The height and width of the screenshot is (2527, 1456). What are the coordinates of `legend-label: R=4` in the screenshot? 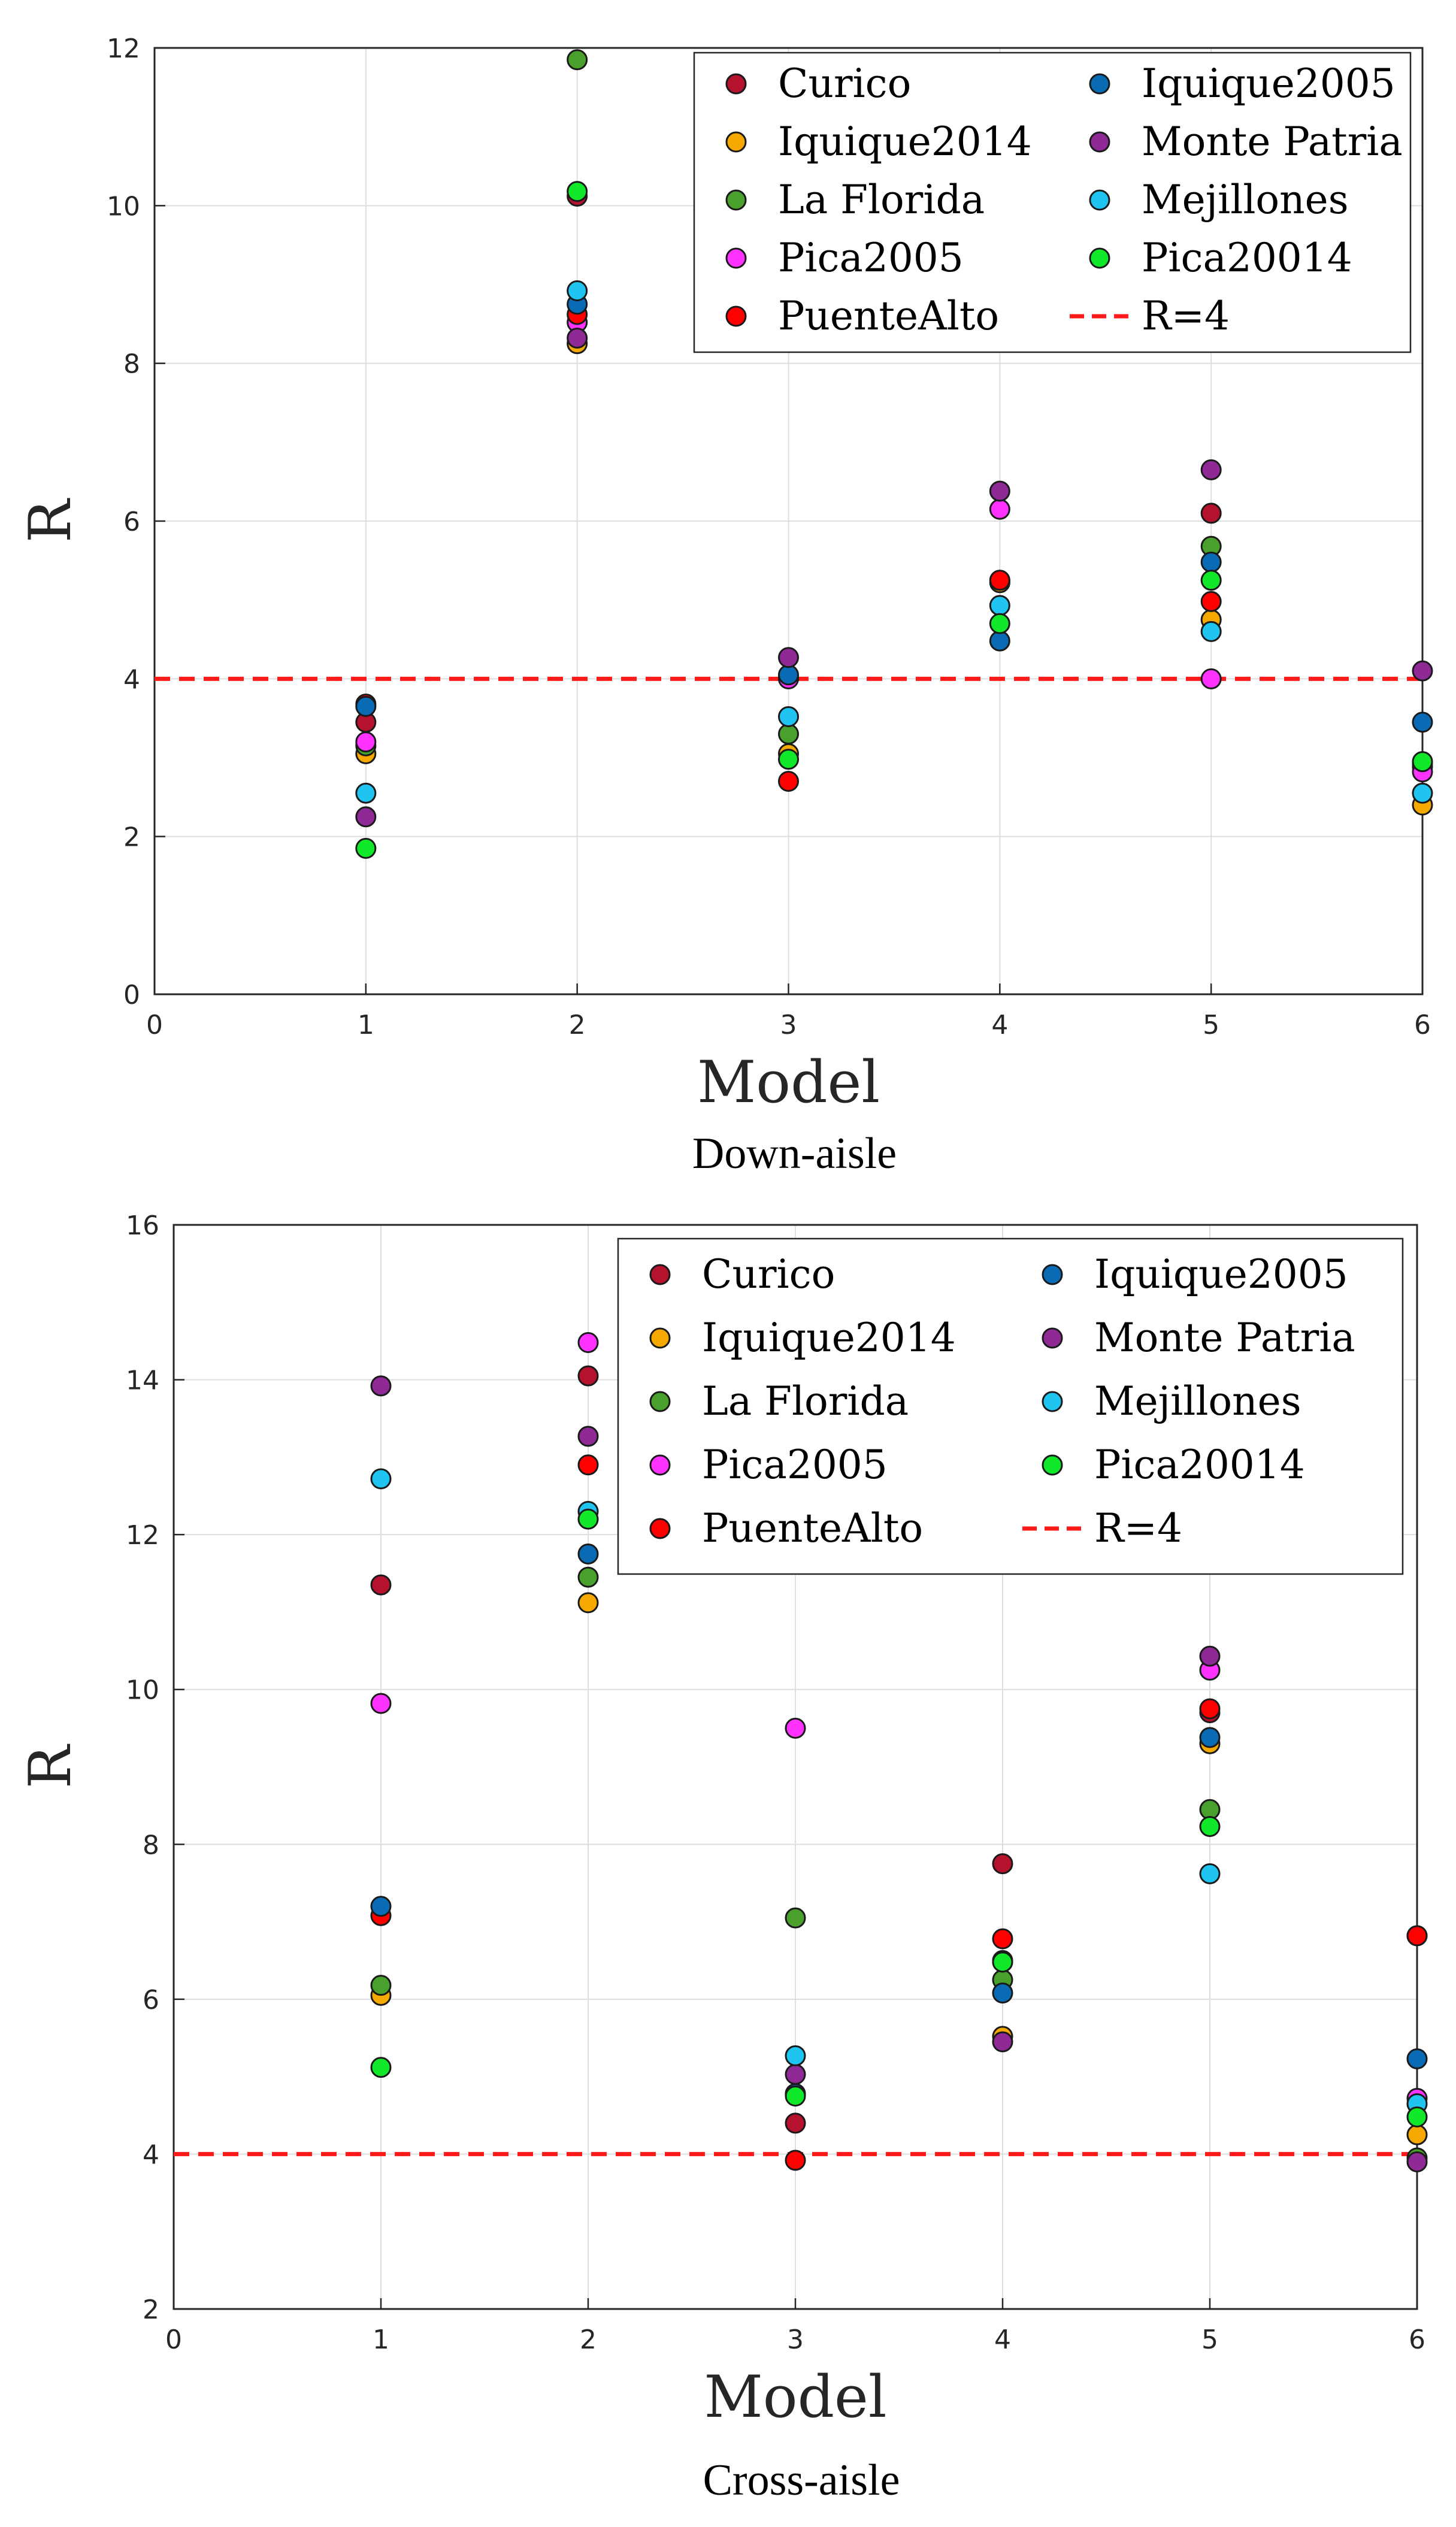 It's located at (1138, 1528).